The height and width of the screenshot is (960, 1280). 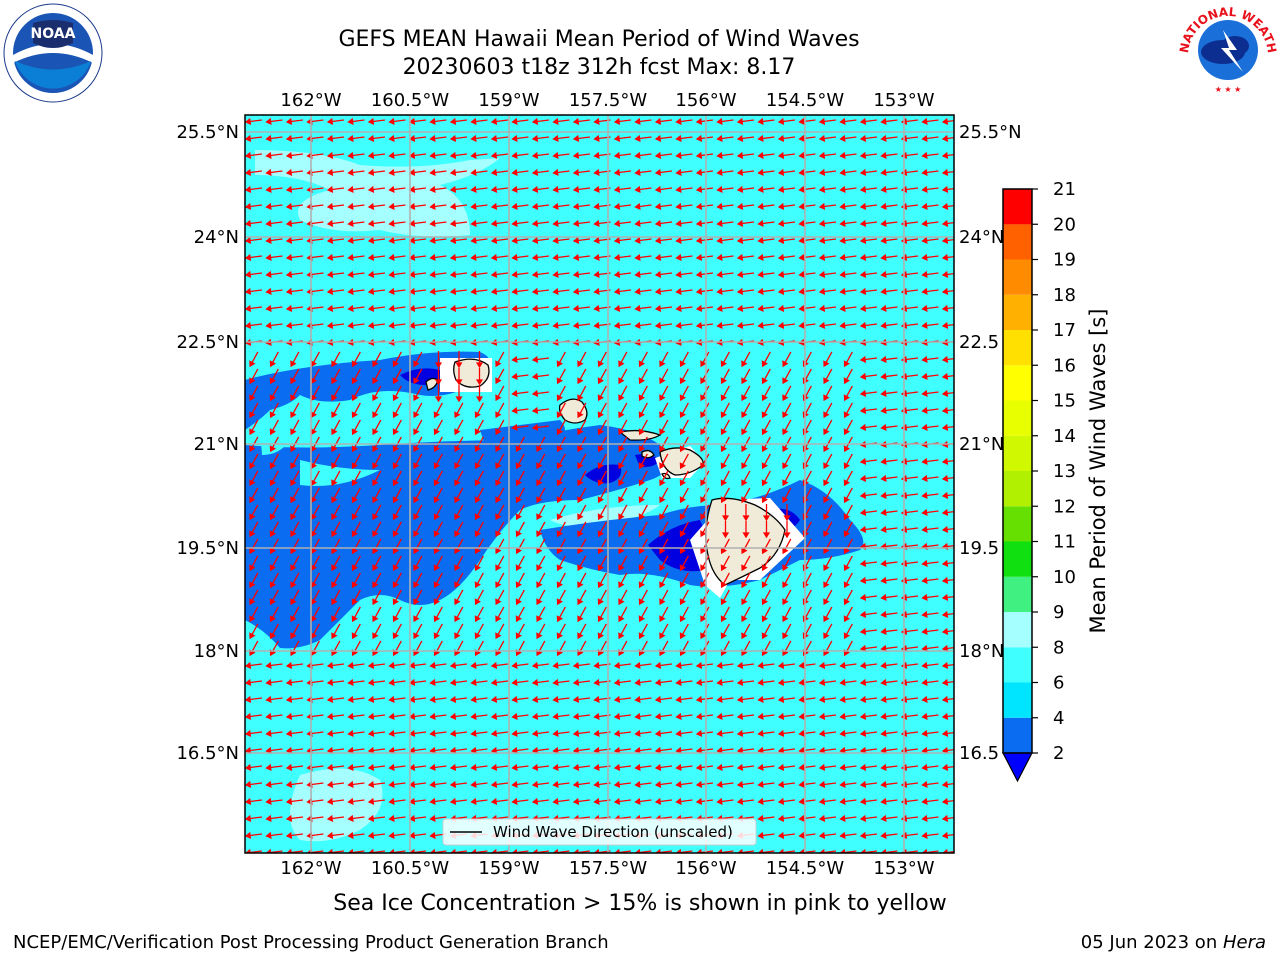 I want to click on colorbar-band, so click(x=1017, y=383).